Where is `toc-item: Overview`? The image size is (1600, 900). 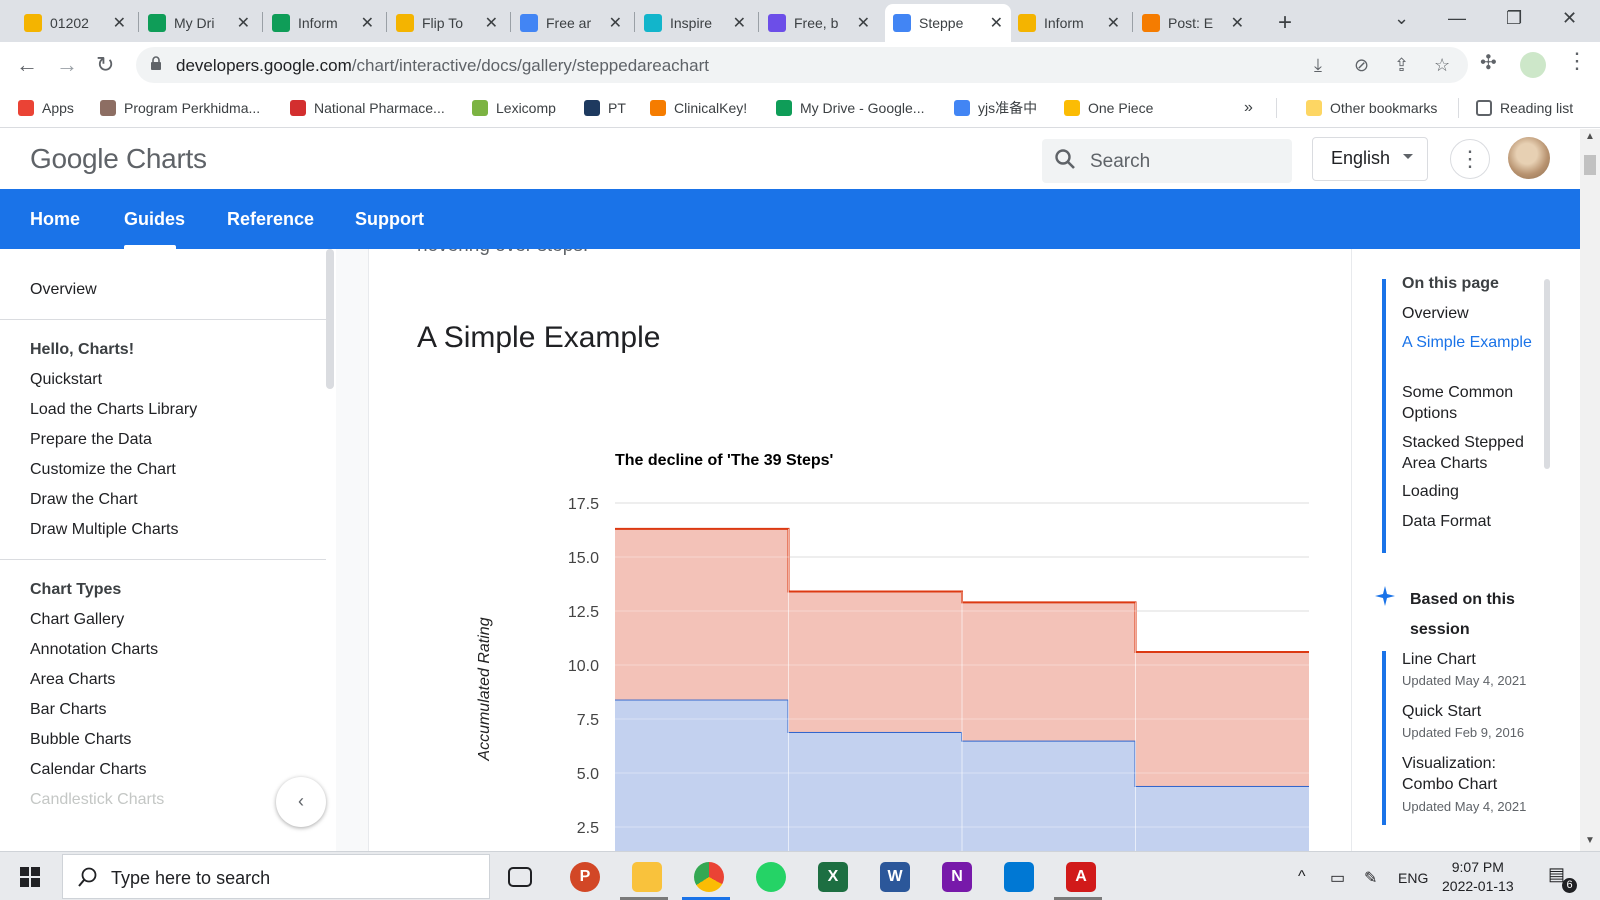
toc-item: Overview is located at coordinates (1435, 313).